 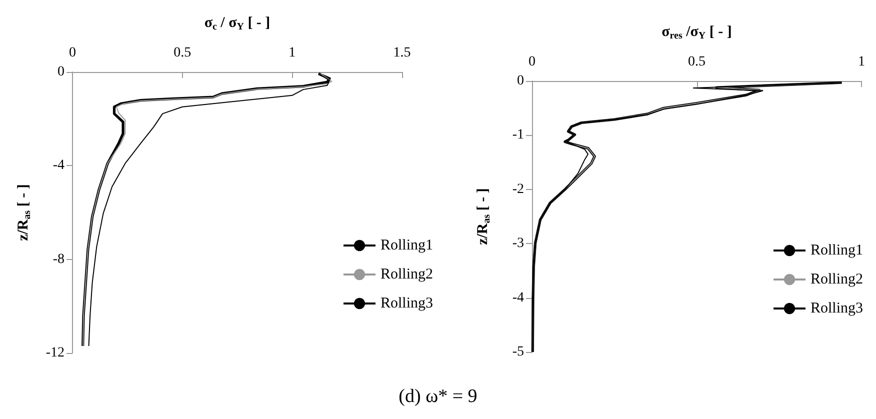 I want to click on y-tick-label: -12, so click(x=55, y=353).